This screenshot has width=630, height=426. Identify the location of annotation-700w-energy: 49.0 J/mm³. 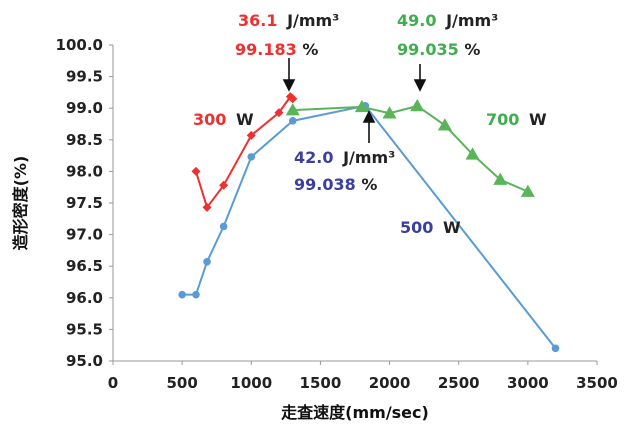
(447, 20).